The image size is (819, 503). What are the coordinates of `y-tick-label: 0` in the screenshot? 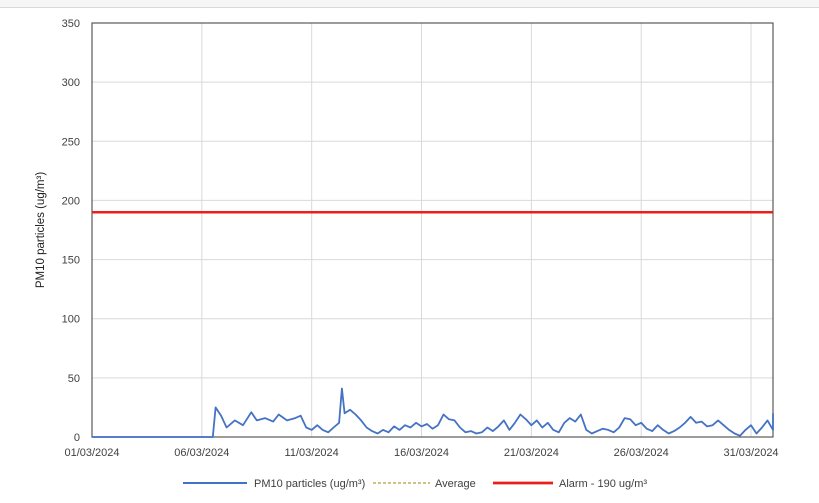 It's located at (77, 438).